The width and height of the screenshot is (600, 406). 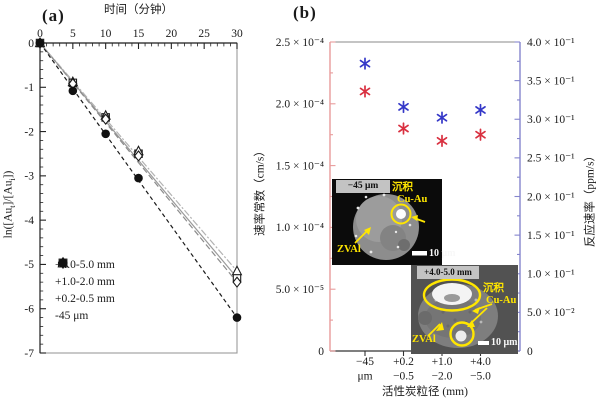 What do you see at coordinates (300, 105) in the screenshot?
I see `panel-b-left-tick-label: 2.0 × 10⁻⁴` at bounding box center [300, 105].